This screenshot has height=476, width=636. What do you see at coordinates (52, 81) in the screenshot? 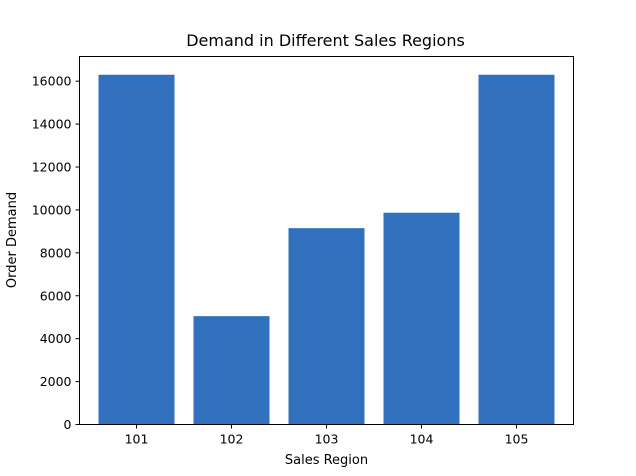
I see `y-tick-label: 16000` at bounding box center [52, 81].